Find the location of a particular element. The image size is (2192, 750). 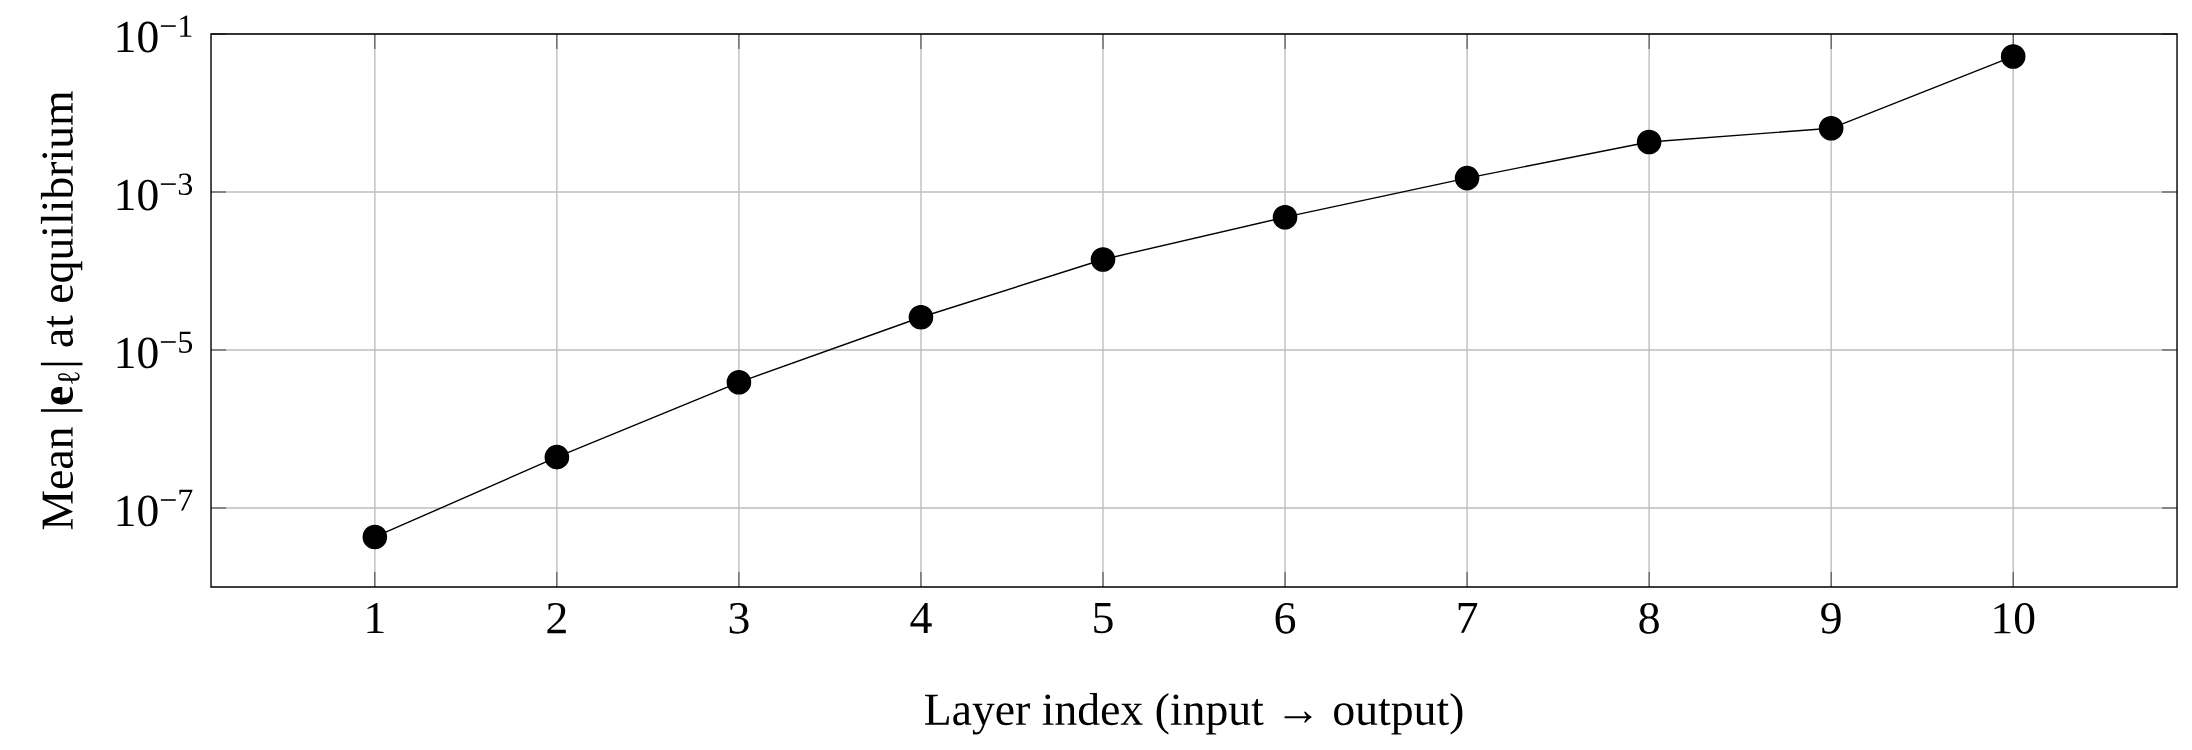

y-tick-label: 10$^{−3}$ is located at coordinates (155, 192).